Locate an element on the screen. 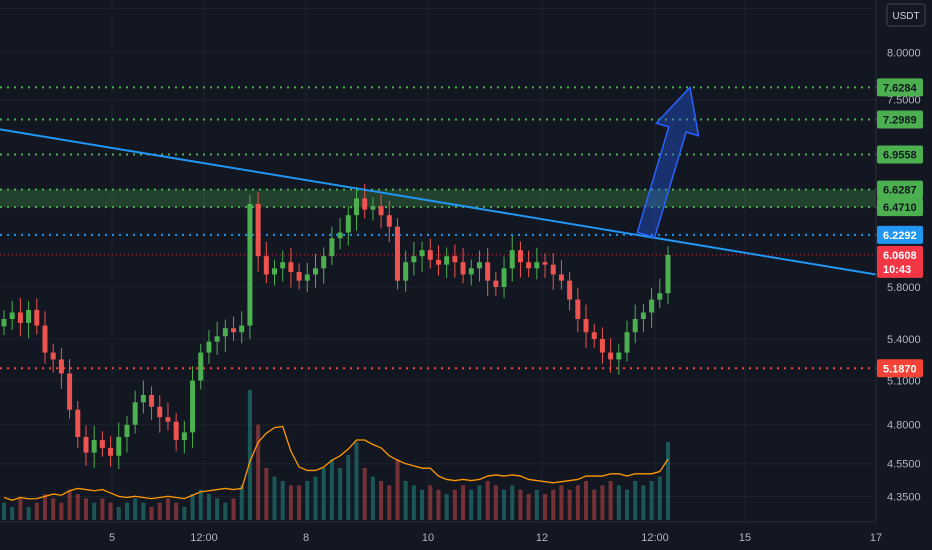  volume-moving-average is located at coordinates (336, 463).